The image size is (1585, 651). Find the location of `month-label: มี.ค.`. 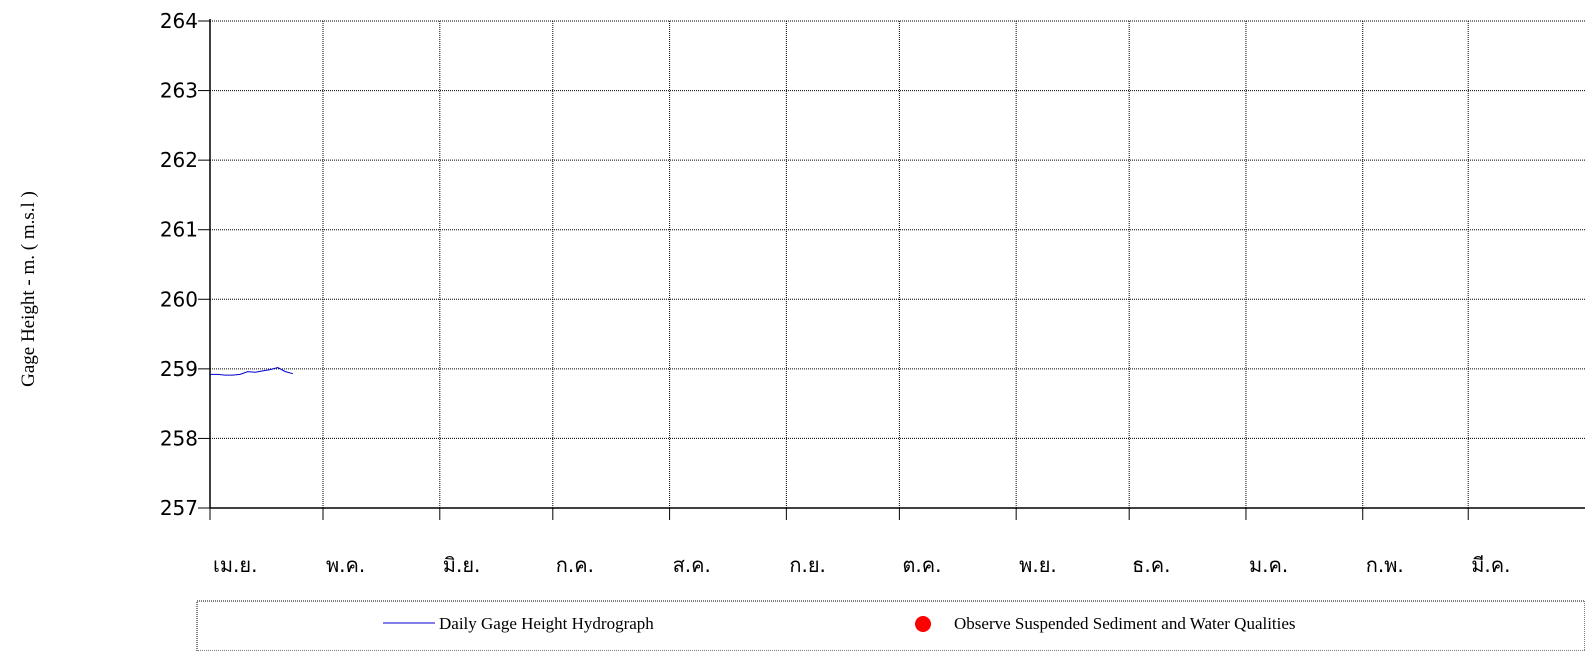

month-label: มี.ค. is located at coordinates (1490, 565).